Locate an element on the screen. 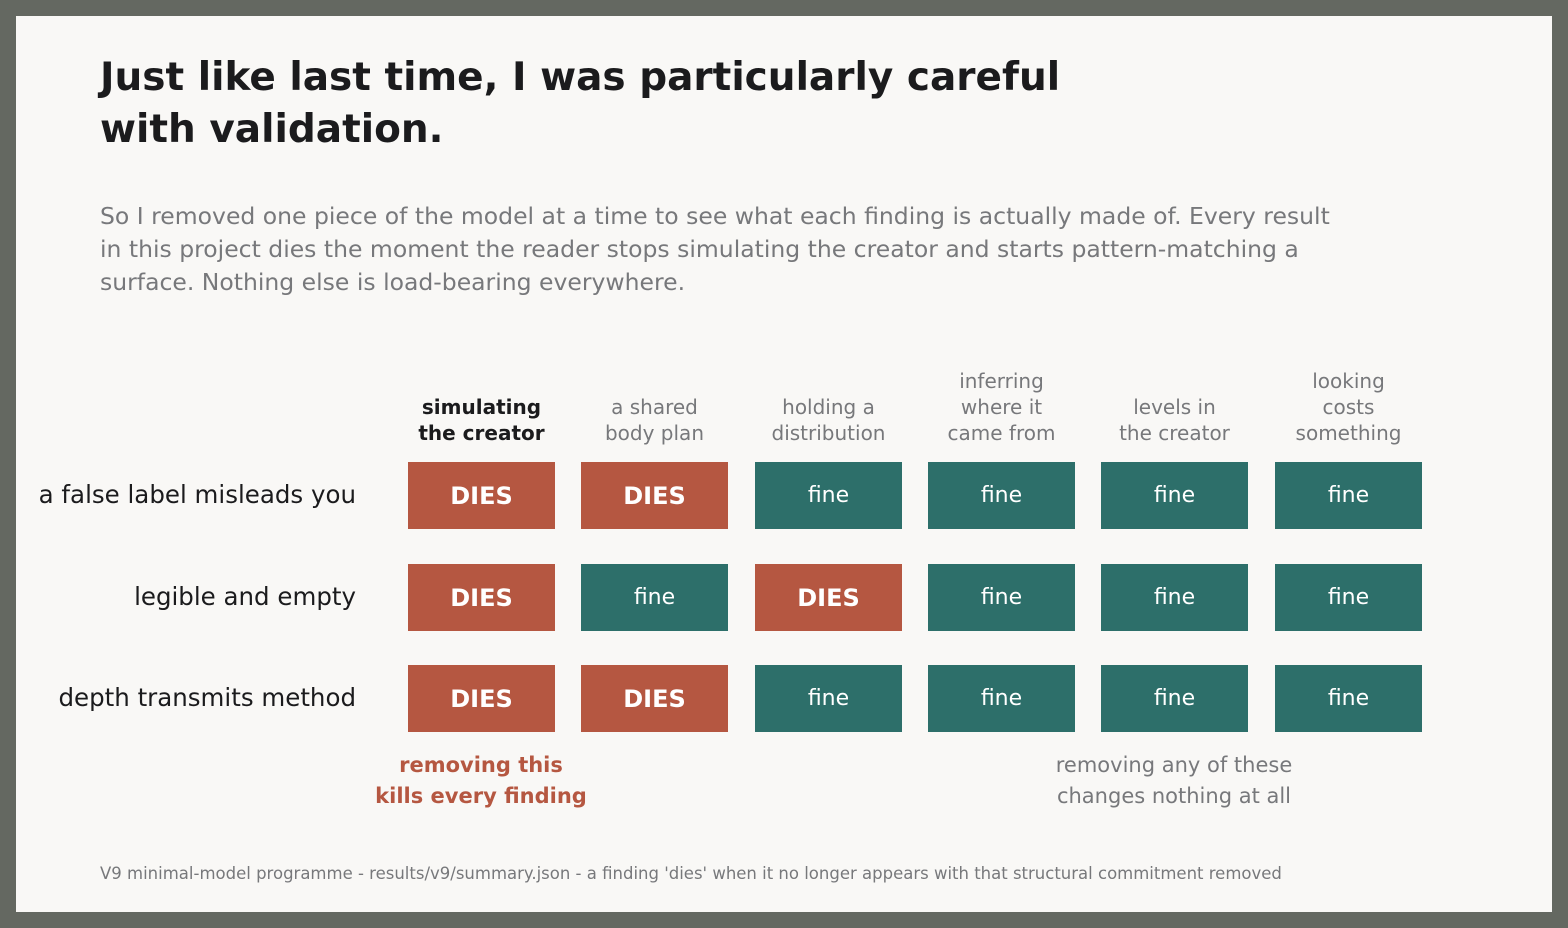 The width and height of the screenshot is (1568, 928). column-header-line: costs is located at coordinates (1348, 407).